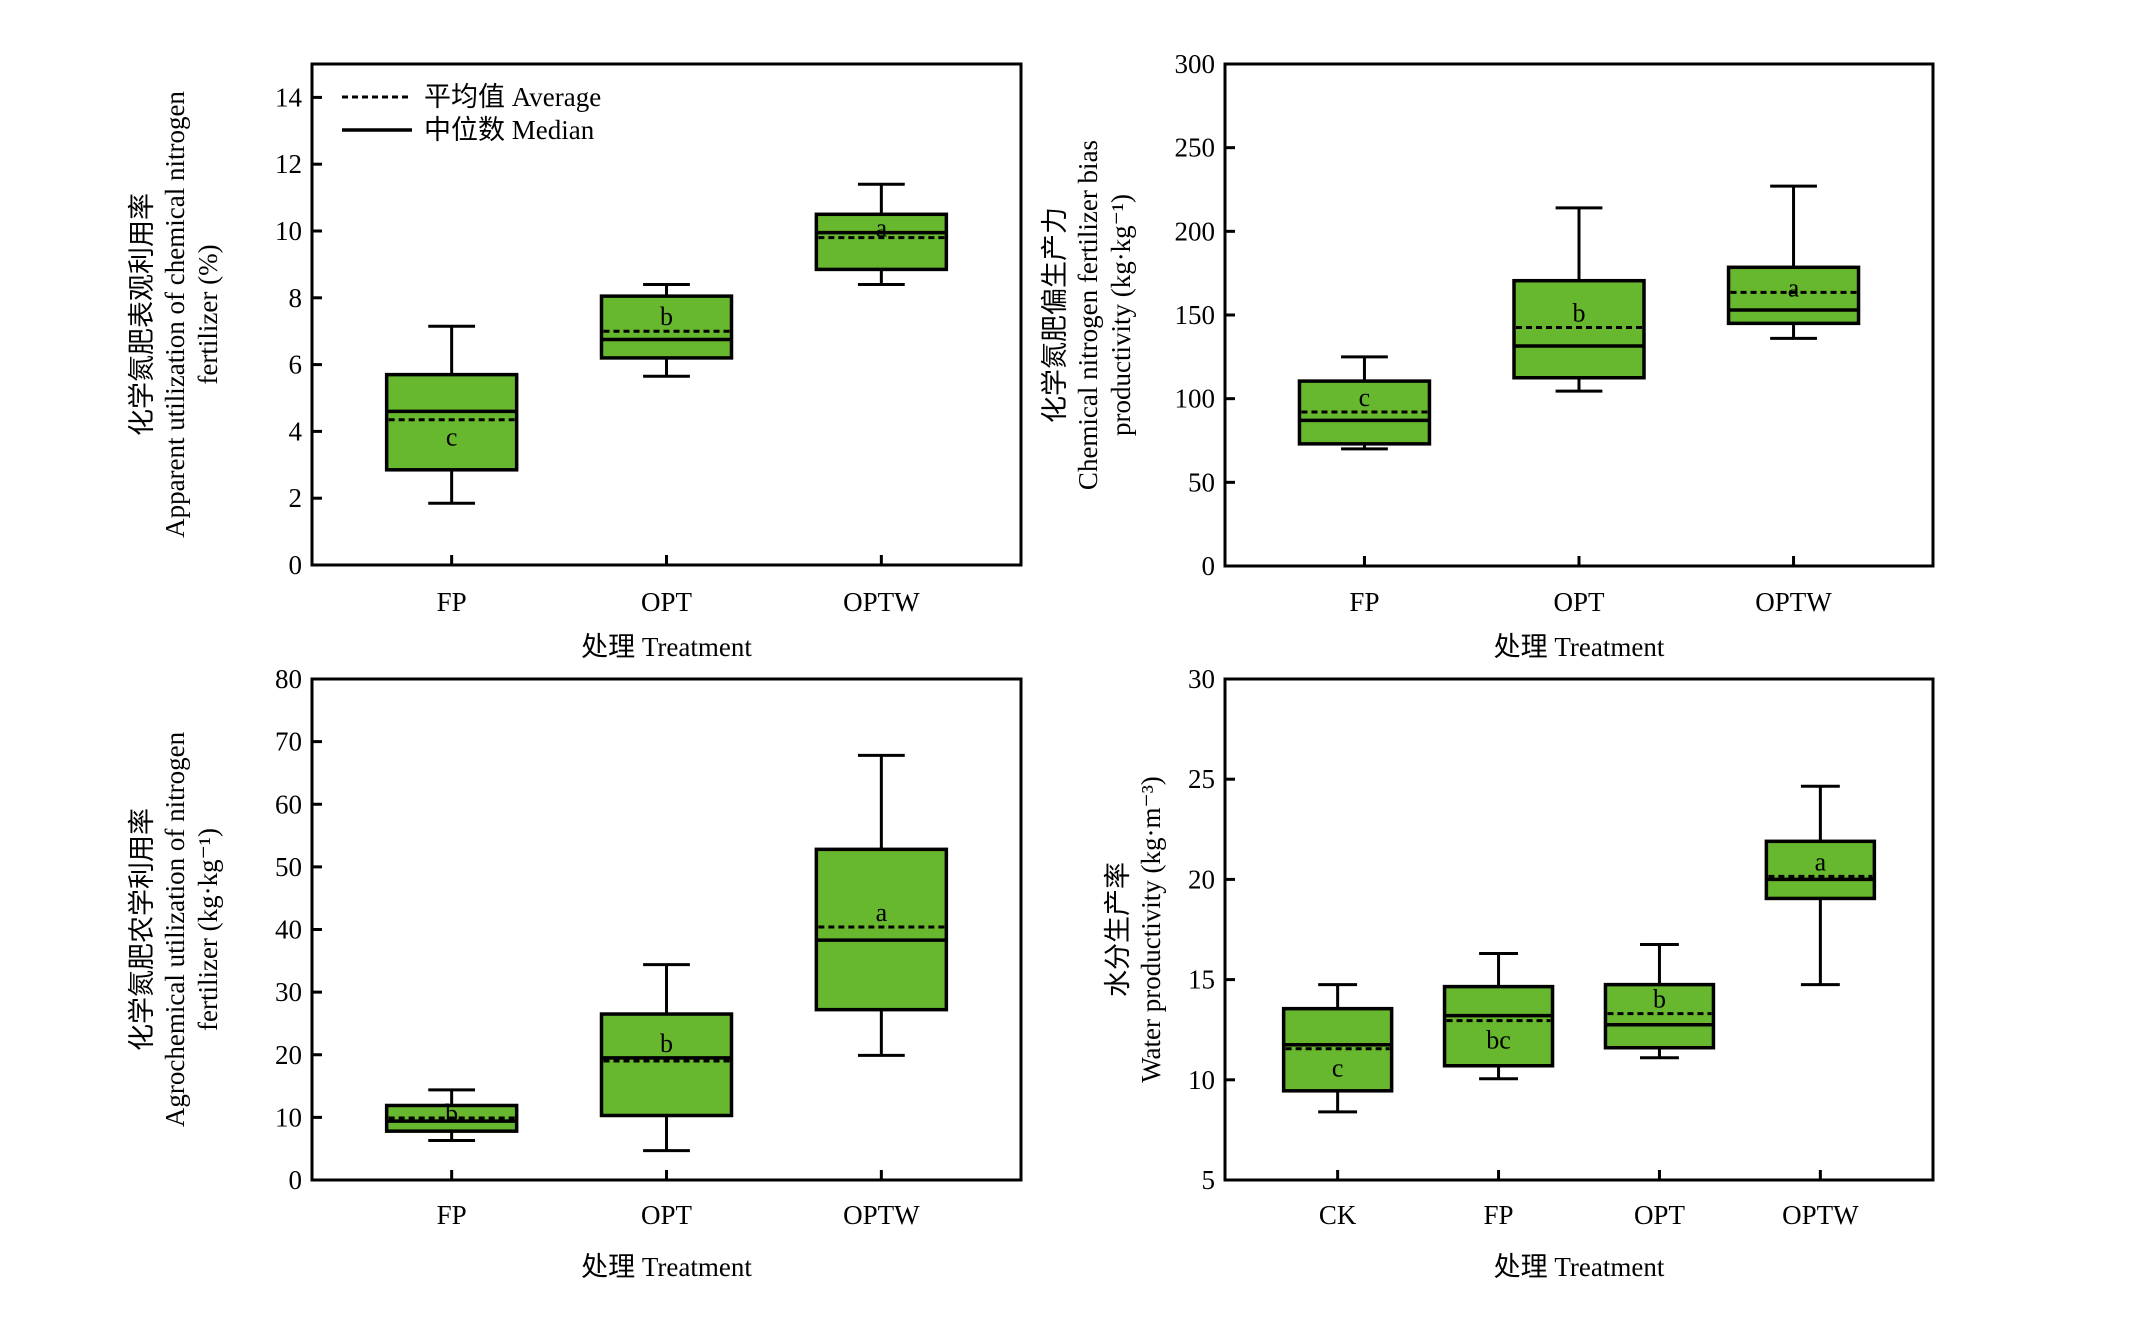 Image resolution: width=2138 pixels, height=1323 pixels. I want to click on y-axis-title-line: 化学氮肥表观利用率, so click(142, 314).